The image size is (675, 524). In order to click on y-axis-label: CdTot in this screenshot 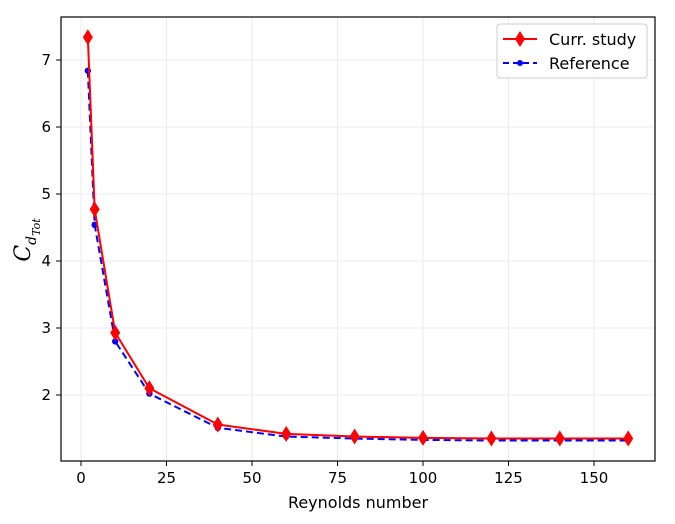, I will do `click(27, 240)`.